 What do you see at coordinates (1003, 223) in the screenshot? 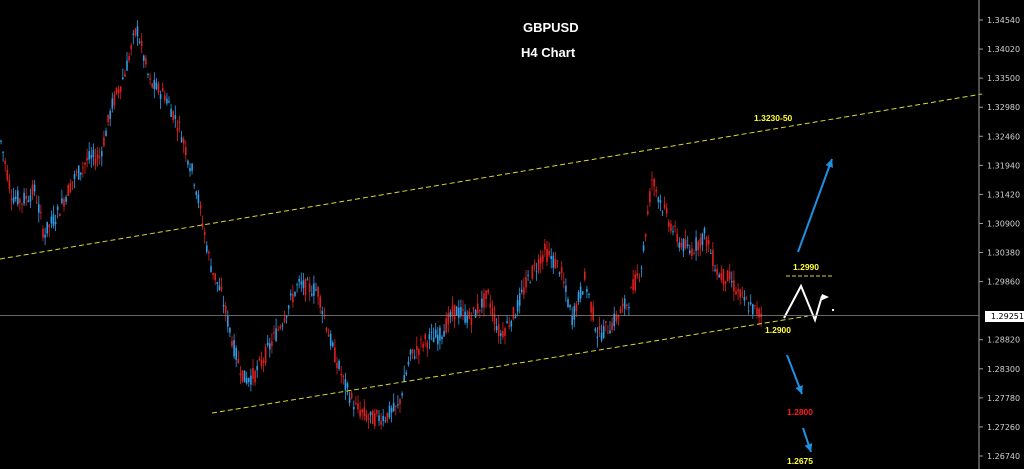
I see `axis-tick-label: 1.30900` at bounding box center [1003, 223].